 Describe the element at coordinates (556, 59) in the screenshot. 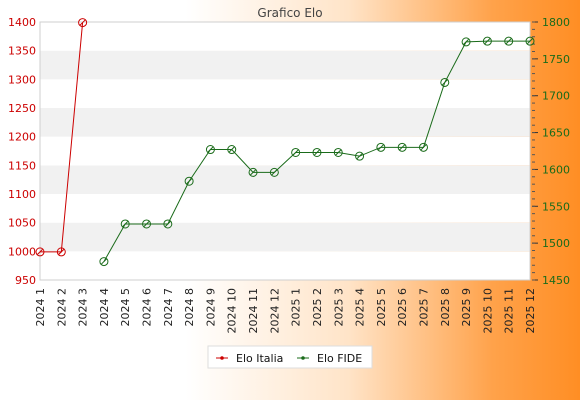

I see `y-right-tick-label: 1750` at that location.